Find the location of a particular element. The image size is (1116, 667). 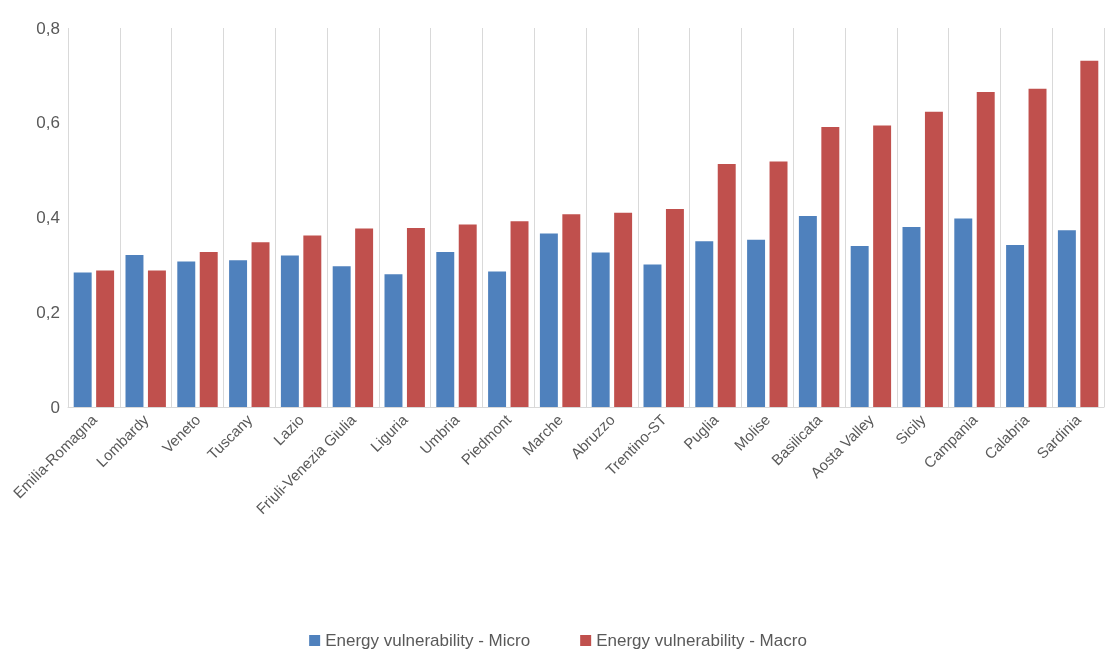

legend-label: Energy vulnerability - Macro is located at coordinates (701, 640).